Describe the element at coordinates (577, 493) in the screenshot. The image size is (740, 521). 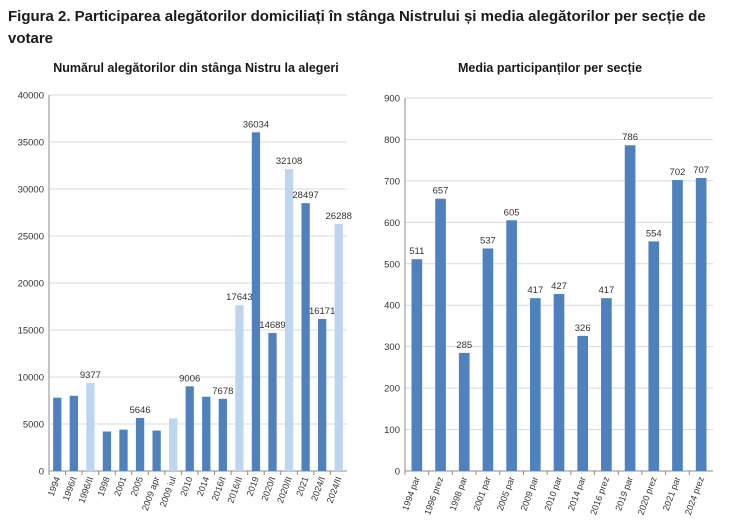
I see `right-category-label: 2014 par` at that location.